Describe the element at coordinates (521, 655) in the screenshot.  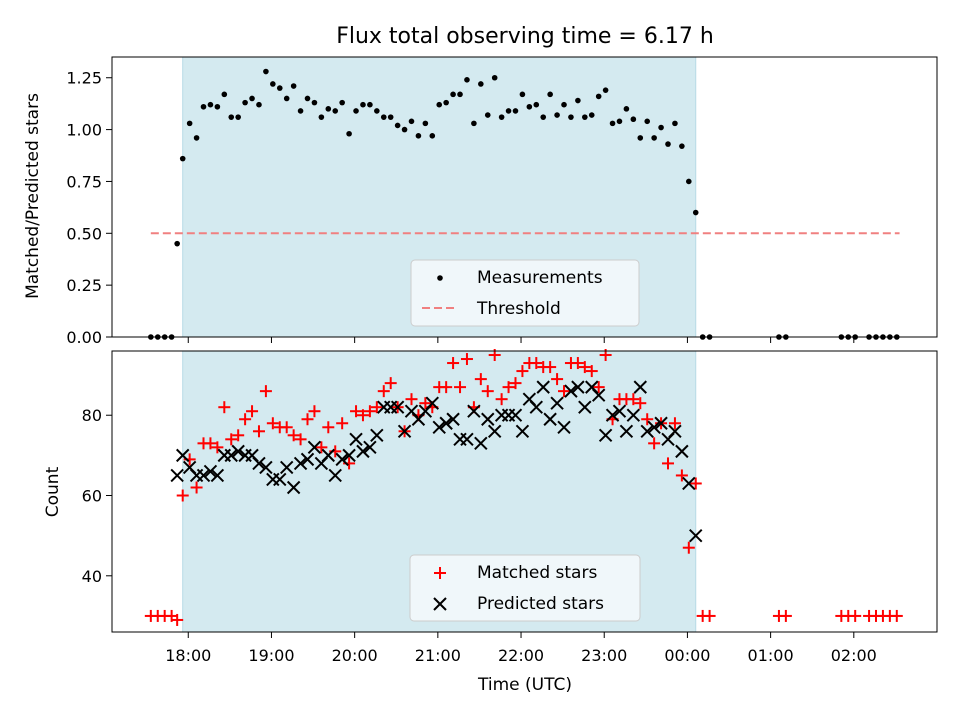
I see `x-tick-label: 22:00` at that location.